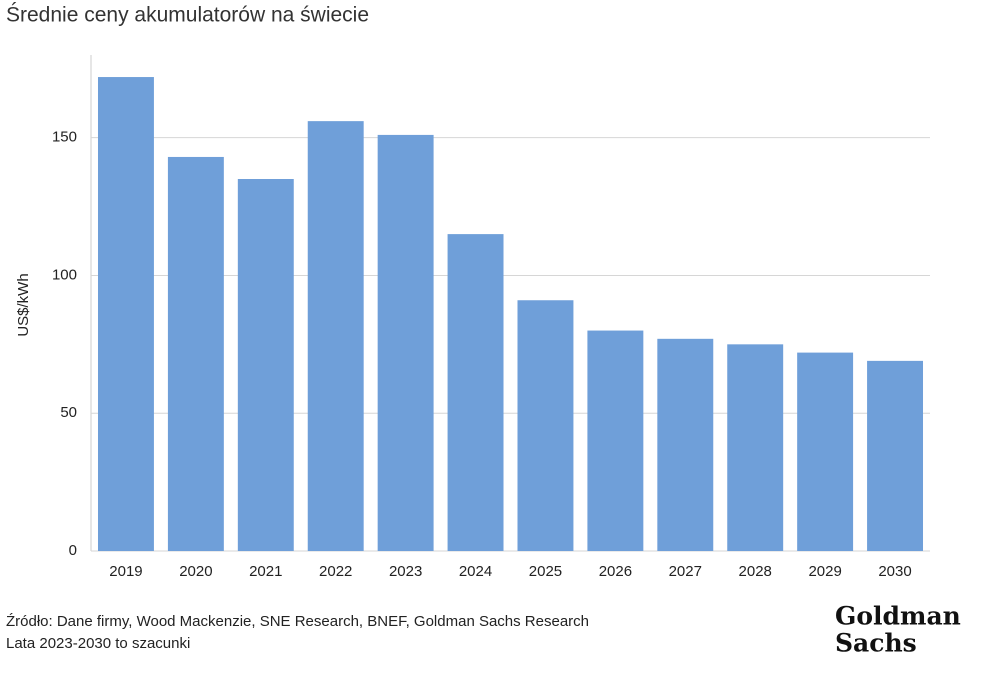 The height and width of the screenshot is (683, 1006). I want to click on x-tick-label: 2022, so click(335, 571).